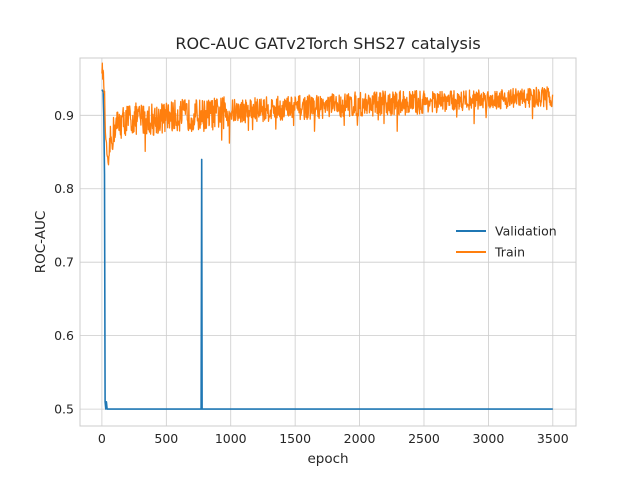 The height and width of the screenshot is (480, 640). Describe the element at coordinates (327, 459) in the screenshot. I see `x-axis-label: epoch` at that location.